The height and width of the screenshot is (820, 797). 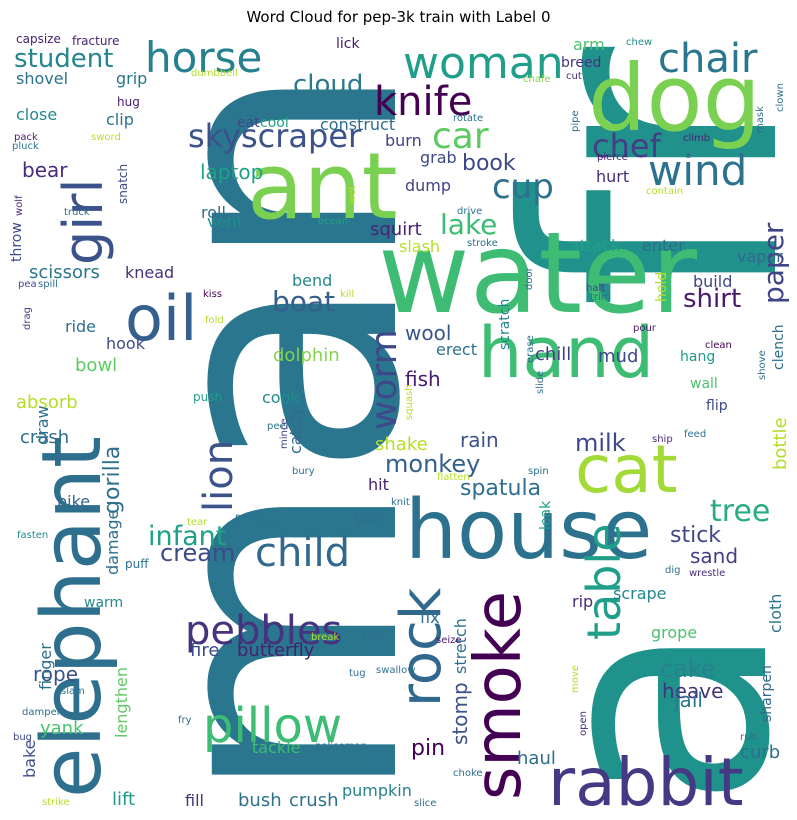 I want to click on word-rain: rain, so click(x=479, y=440).